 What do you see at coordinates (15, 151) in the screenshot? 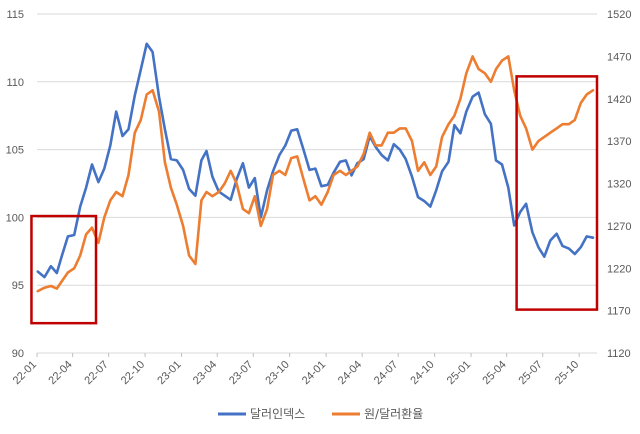
I see `y-left-tick-label: 105` at bounding box center [15, 151].